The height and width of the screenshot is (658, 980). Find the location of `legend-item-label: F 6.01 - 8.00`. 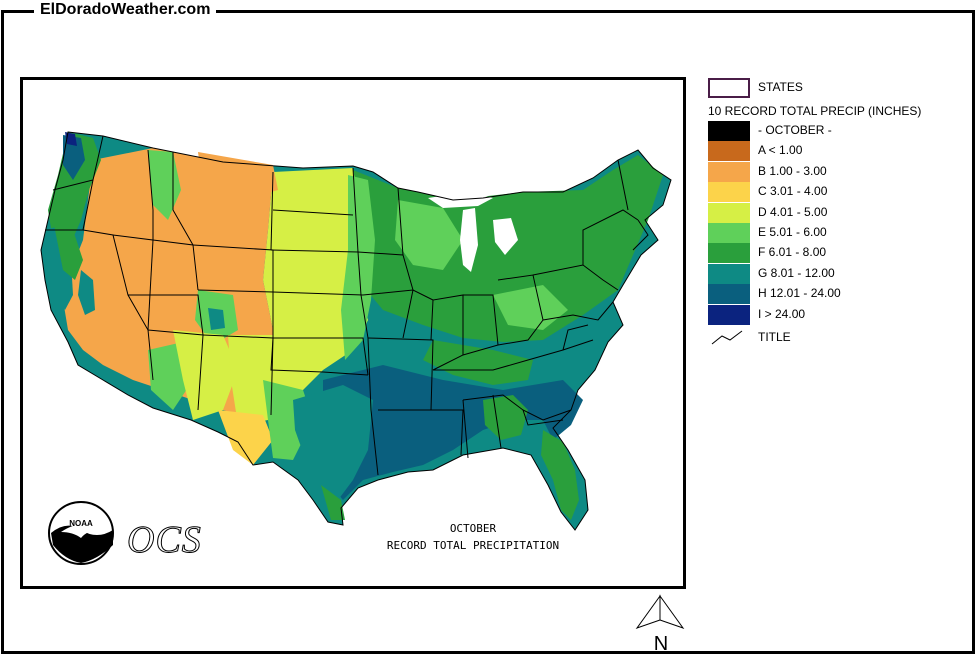

legend-item-label: F 6.01 - 8.00 is located at coordinates (792, 252).